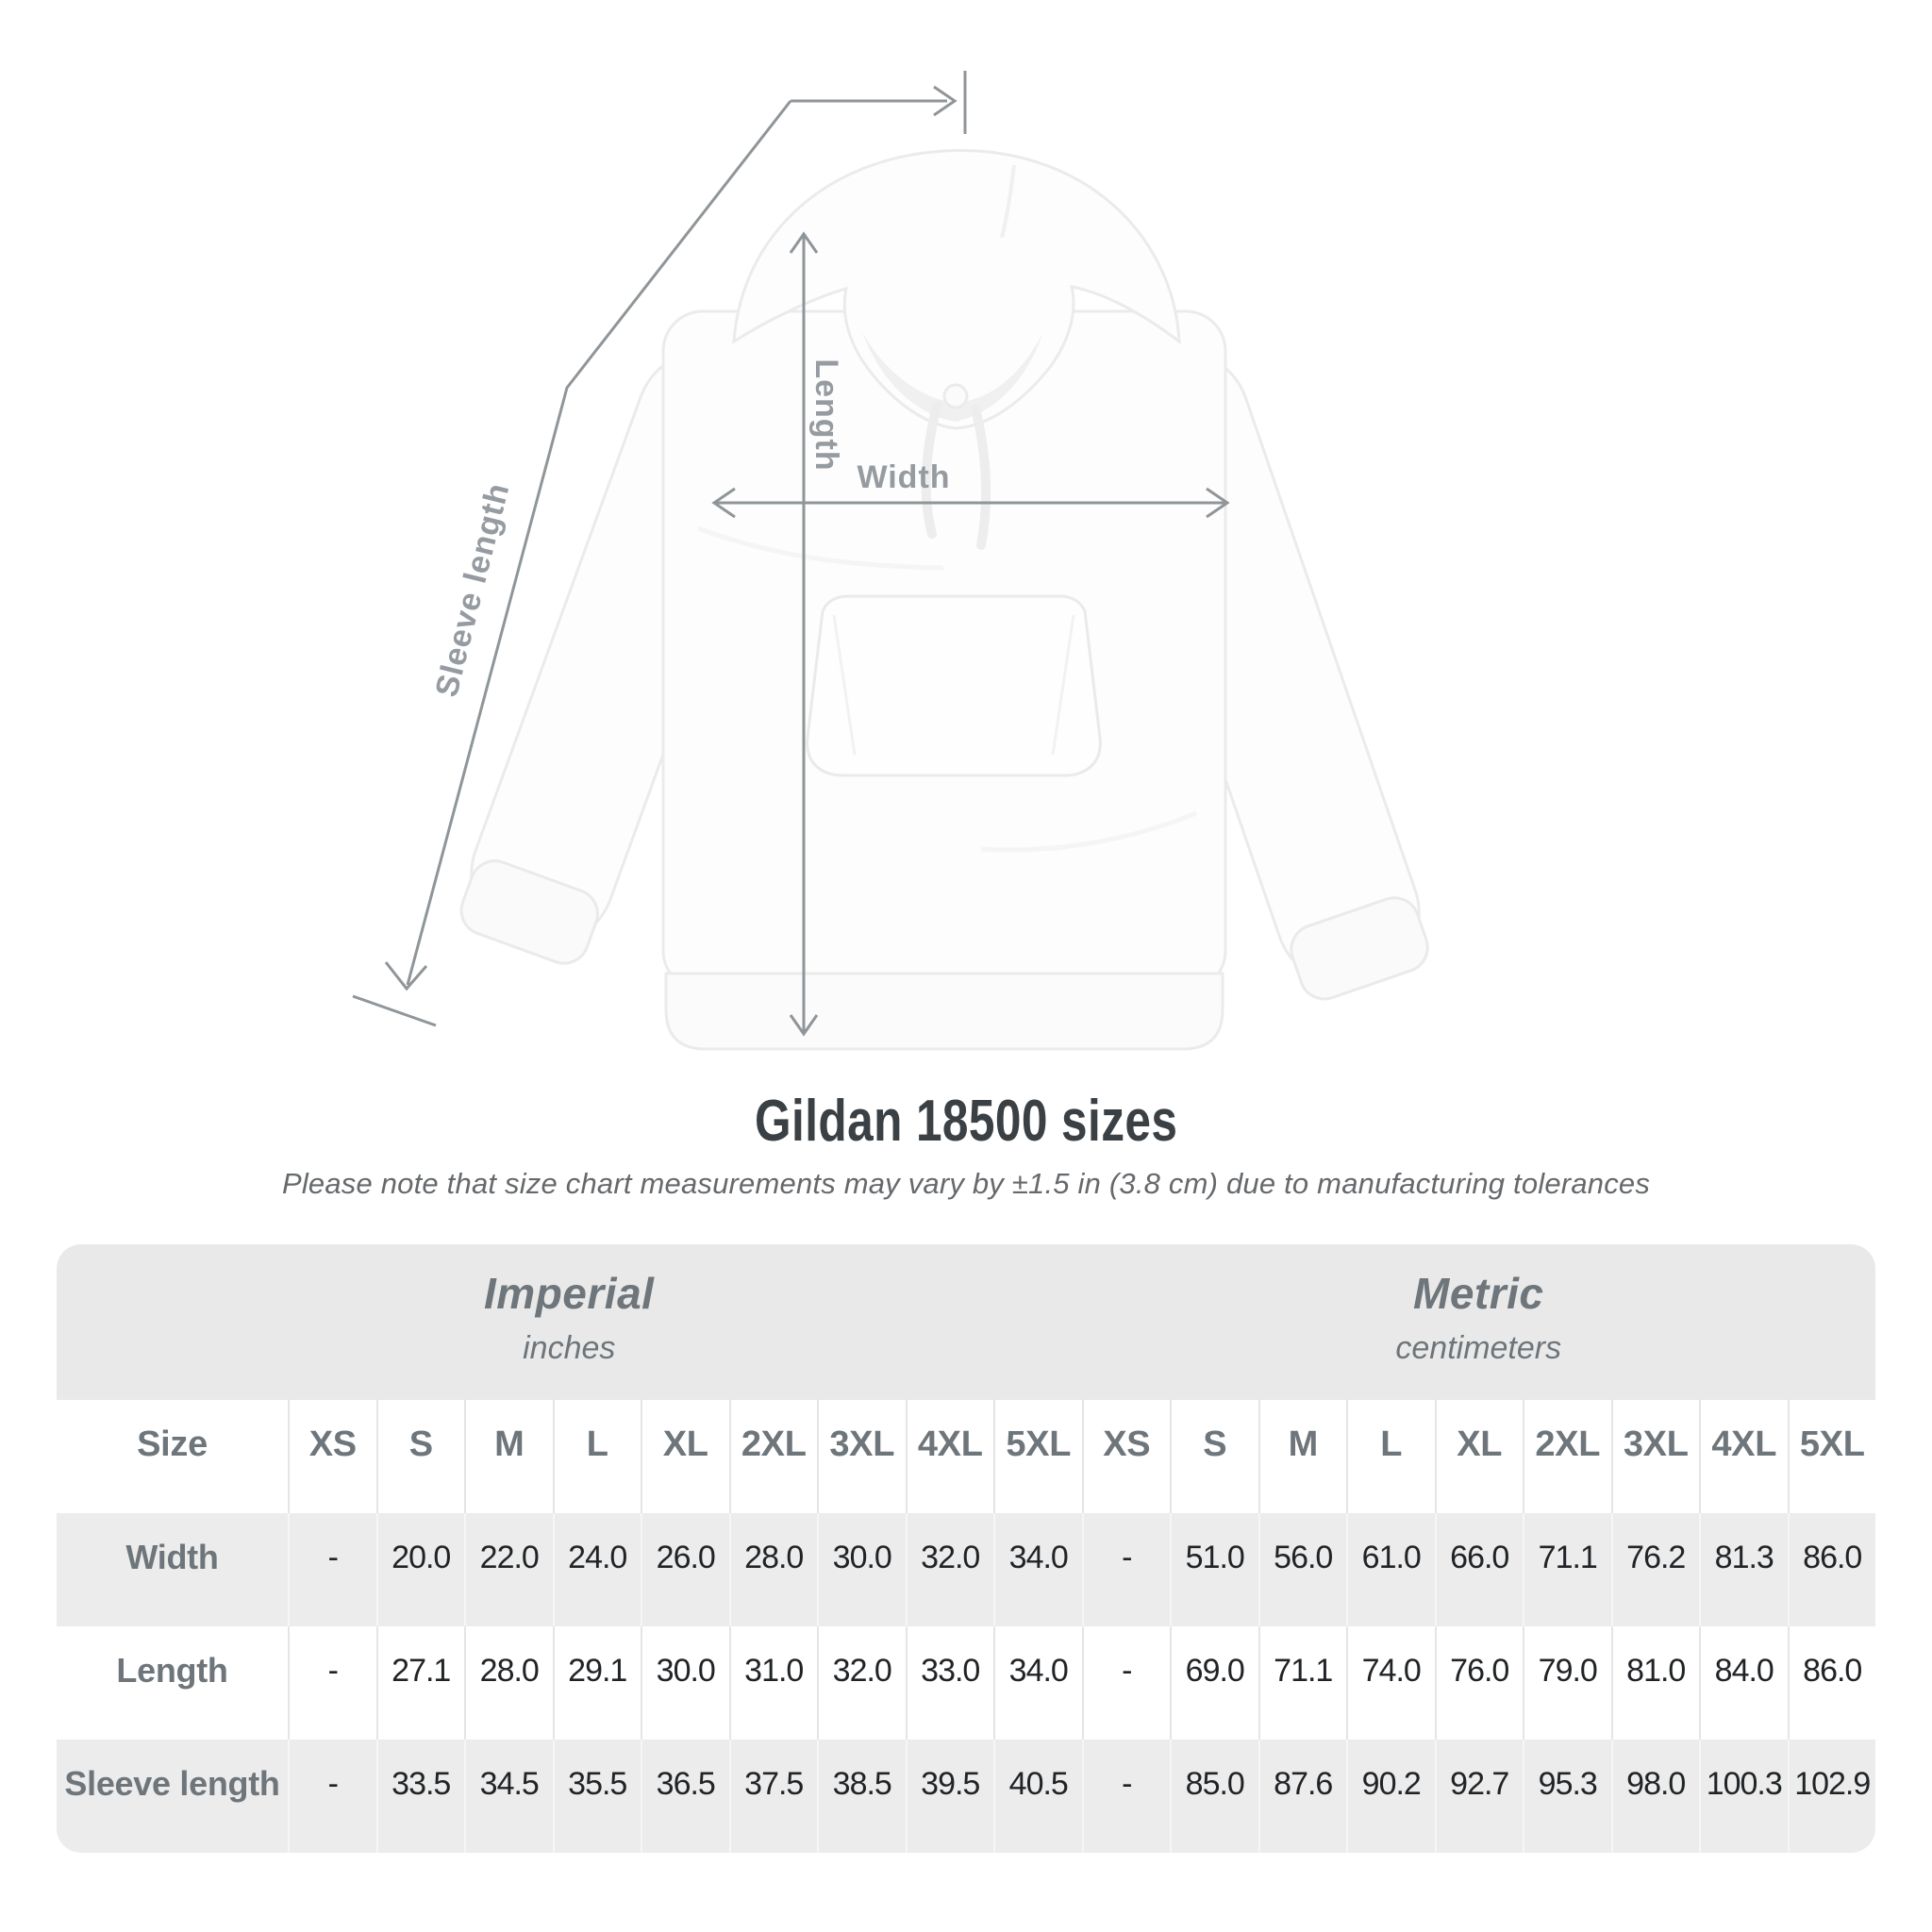 This screenshot has width=1932, height=1932. Describe the element at coordinates (1390, 1797) in the screenshot. I see `value-cell: 90.2` at that location.